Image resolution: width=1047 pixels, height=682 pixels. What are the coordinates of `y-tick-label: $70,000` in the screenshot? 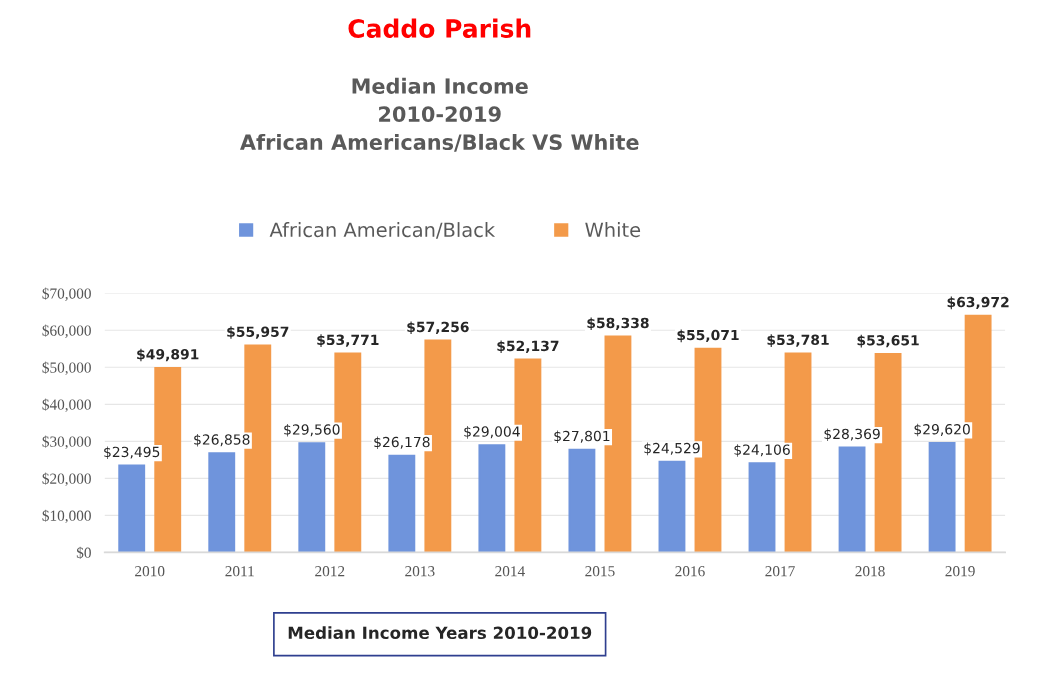 It's located at (66, 294).